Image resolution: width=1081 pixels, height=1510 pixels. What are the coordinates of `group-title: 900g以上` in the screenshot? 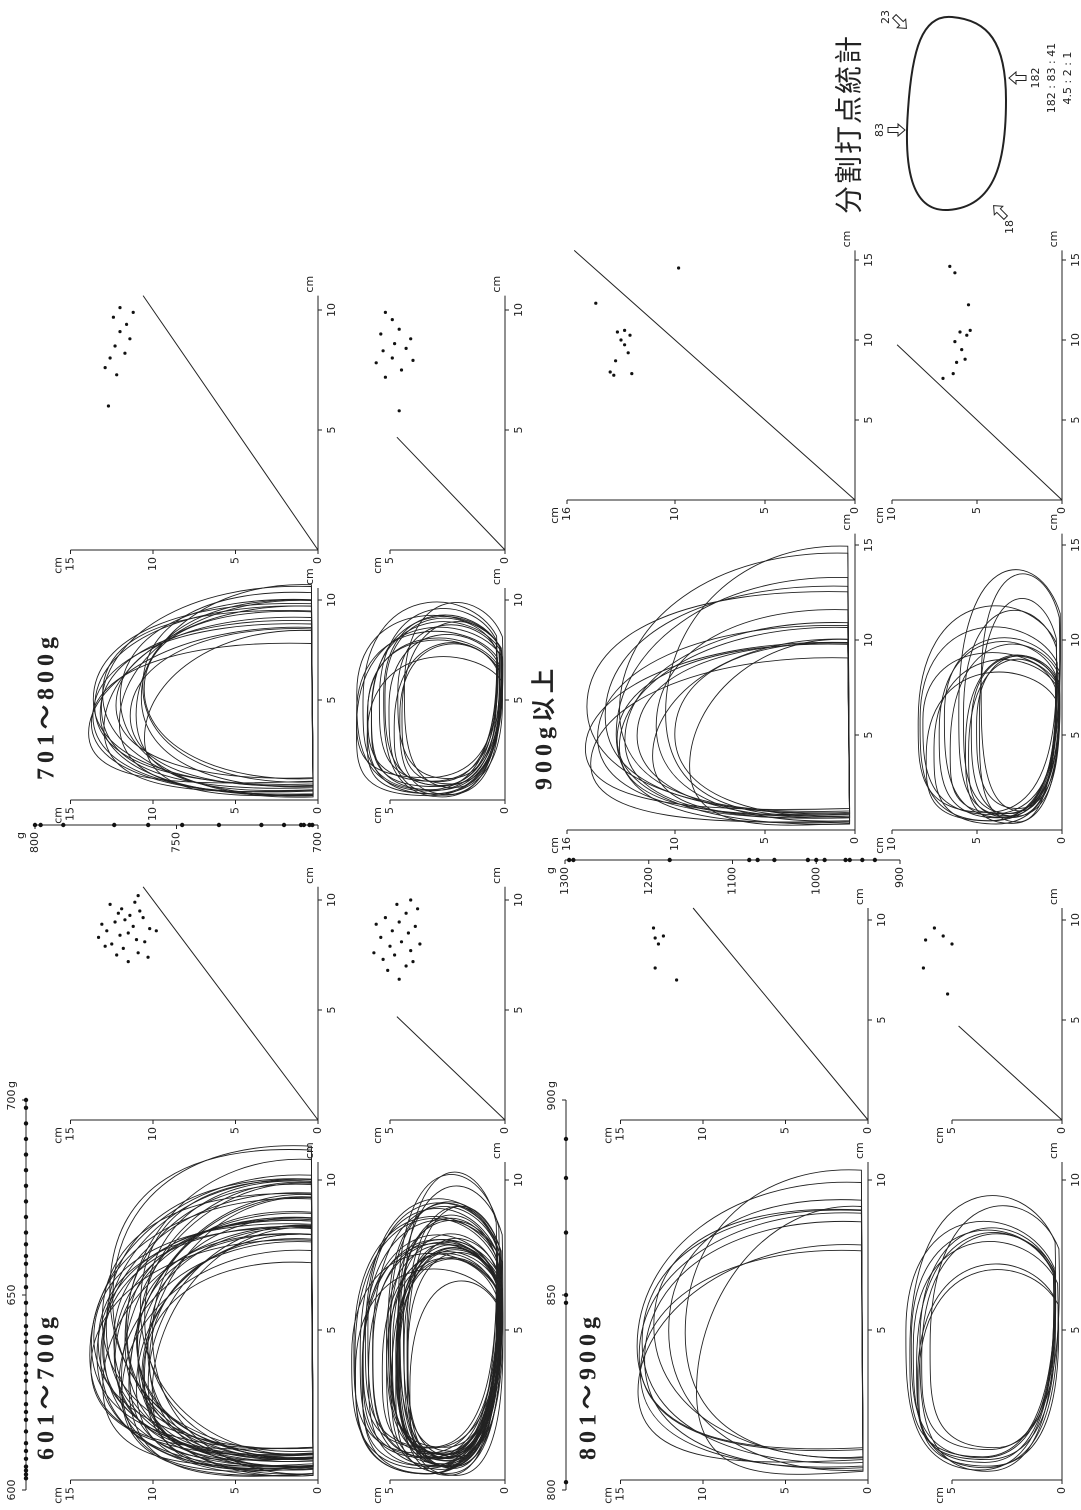 It's located at (544, 727).